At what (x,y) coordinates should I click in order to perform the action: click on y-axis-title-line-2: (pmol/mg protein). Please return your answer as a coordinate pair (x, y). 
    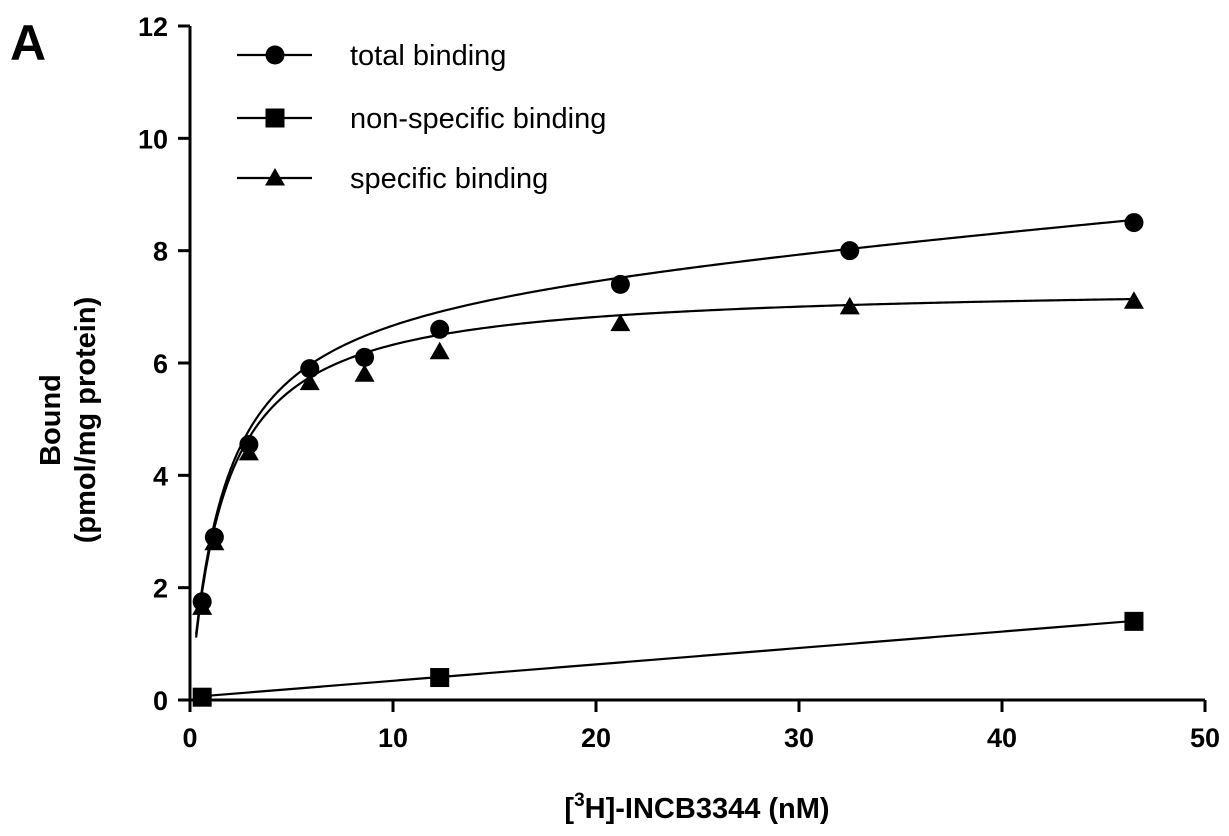
    Looking at the image, I should click on (86, 420).